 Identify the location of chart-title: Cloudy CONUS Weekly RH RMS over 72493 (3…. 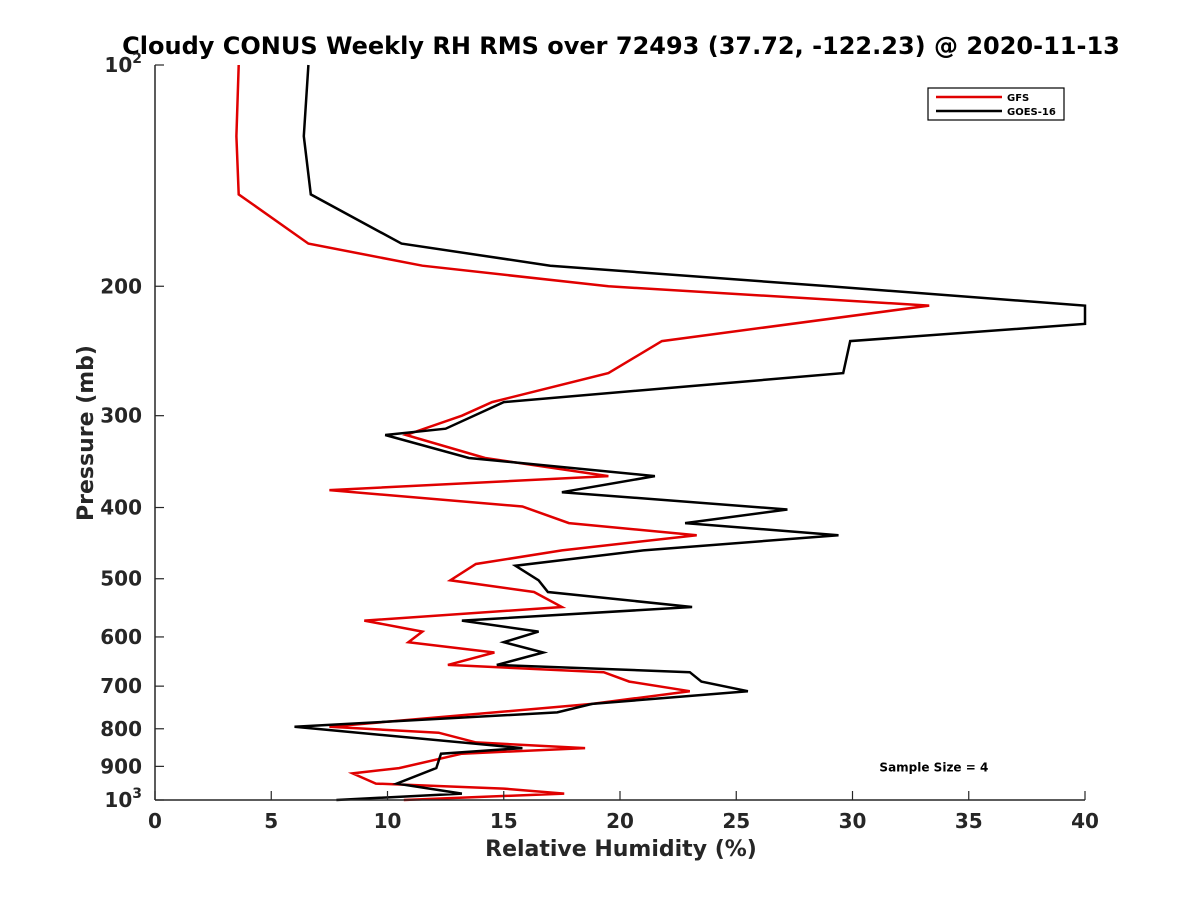
(621, 46).